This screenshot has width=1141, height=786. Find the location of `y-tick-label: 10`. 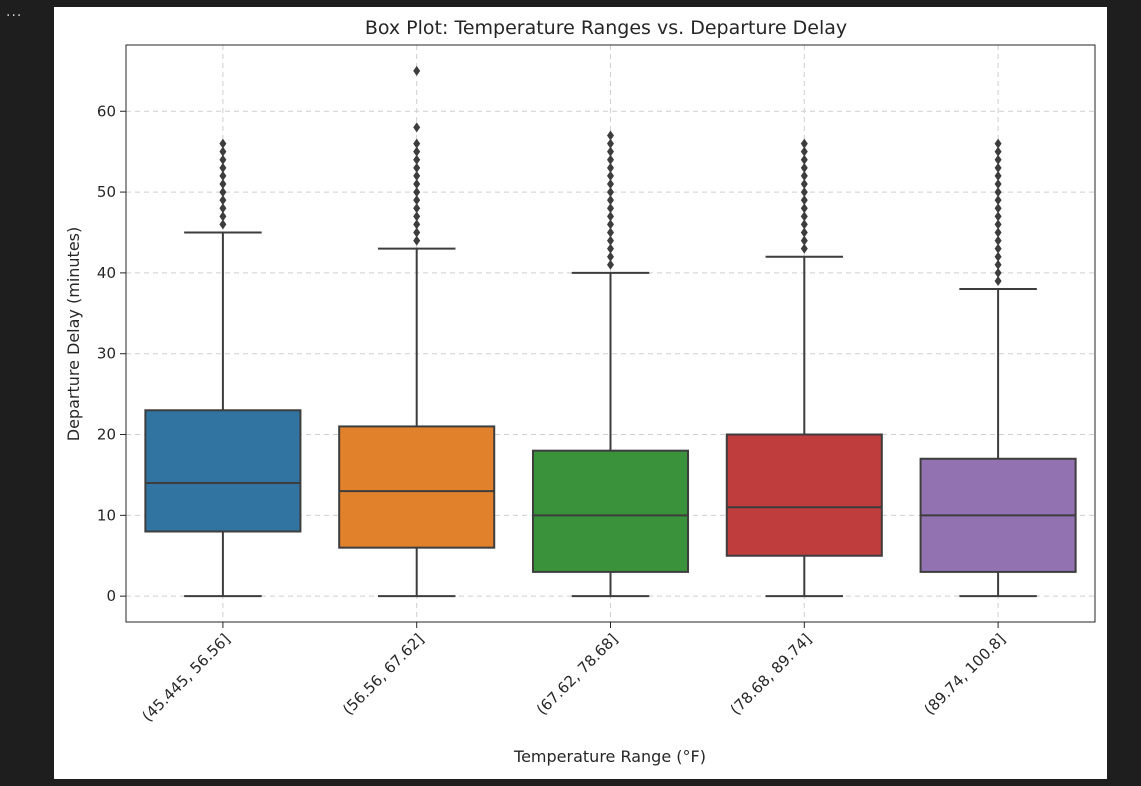

y-tick-label: 10 is located at coordinates (106, 515).